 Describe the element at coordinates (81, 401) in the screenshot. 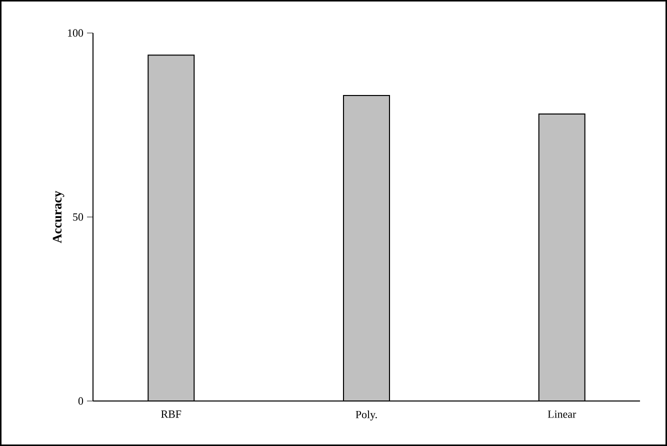

I see `y-tick-label: 0` at that location.